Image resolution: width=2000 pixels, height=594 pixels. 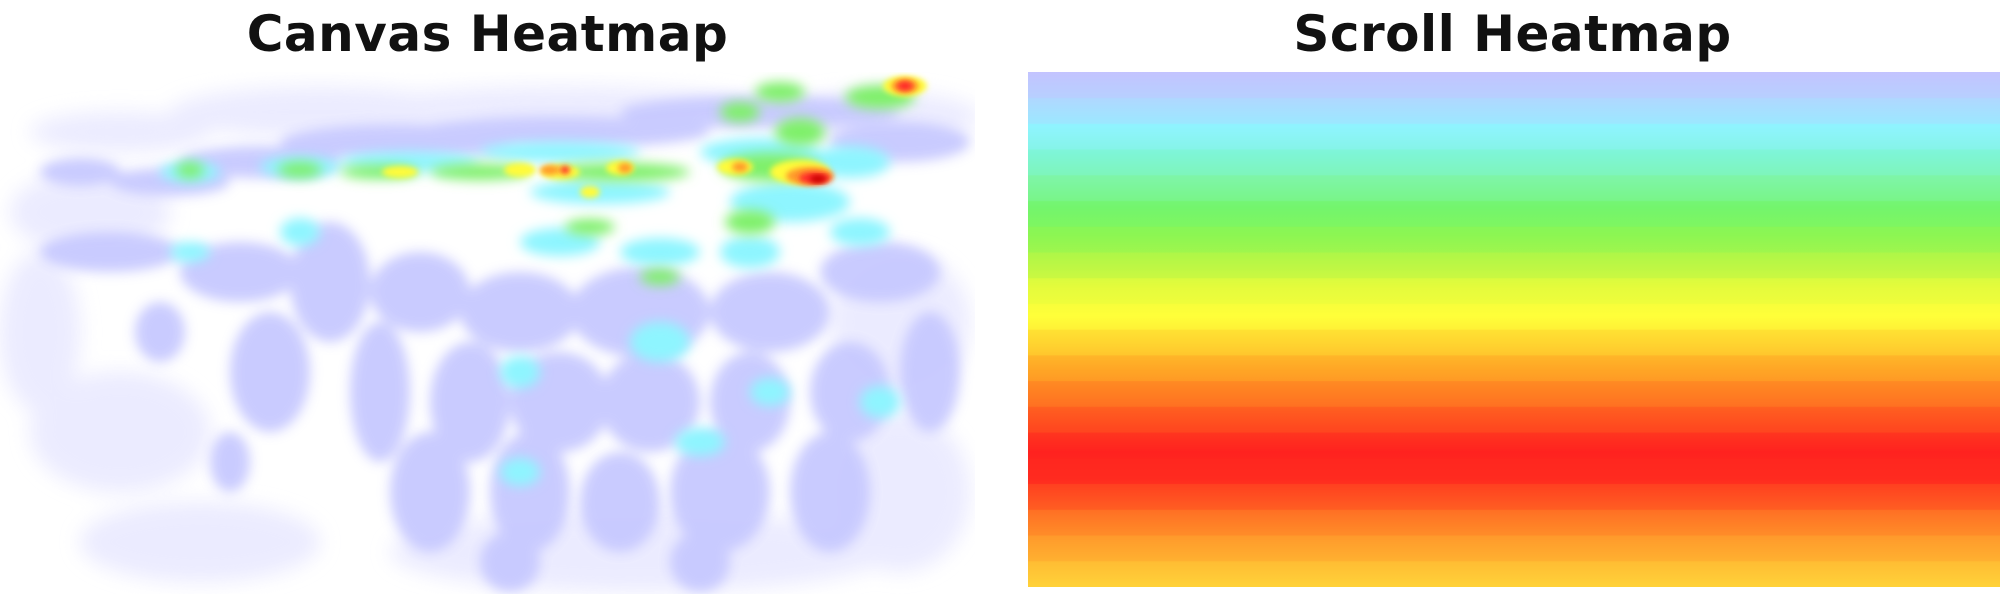 I want to click on scroll-heatmap-title: Scroll Heatmap, so click(x=1512, y=34).